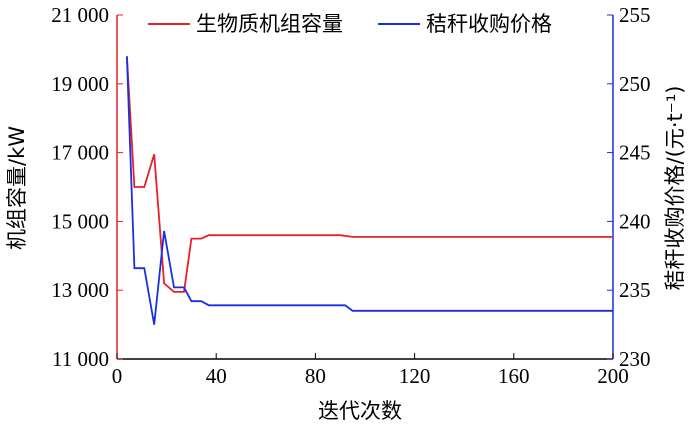 Image resolution: width=700 pixels, height=427 pixels. What do you see at coordinates (415, 376) in the screenshot?
I see `x-tick-label: 120` at bounding box center [415, 376].